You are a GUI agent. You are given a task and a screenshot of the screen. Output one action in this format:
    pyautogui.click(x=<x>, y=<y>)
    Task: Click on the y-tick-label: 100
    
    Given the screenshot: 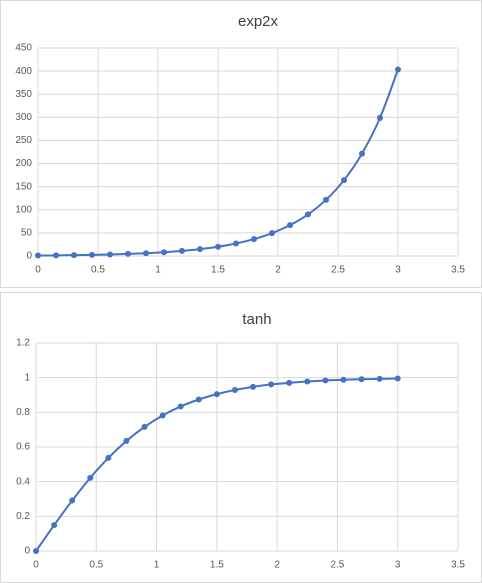 What is the action you would take?
    pyautogui.click(x=23, y=209)
    